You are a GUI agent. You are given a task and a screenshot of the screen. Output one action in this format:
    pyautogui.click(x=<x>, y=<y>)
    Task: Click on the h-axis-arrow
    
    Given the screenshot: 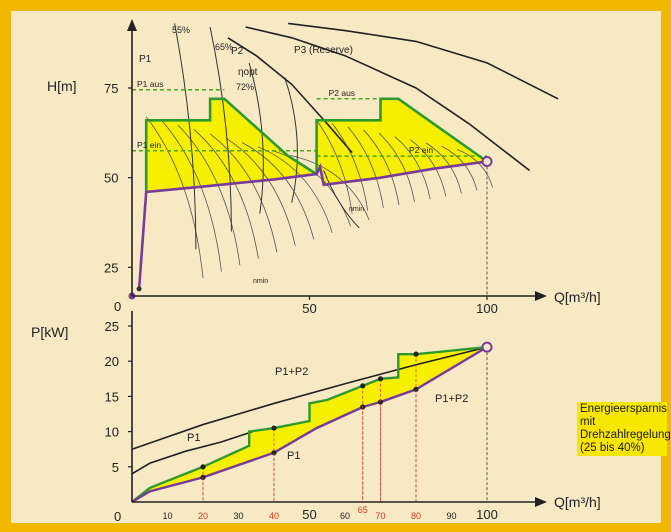 What is the action you would take?
    pyautogui.click(x=132, y=25)
    